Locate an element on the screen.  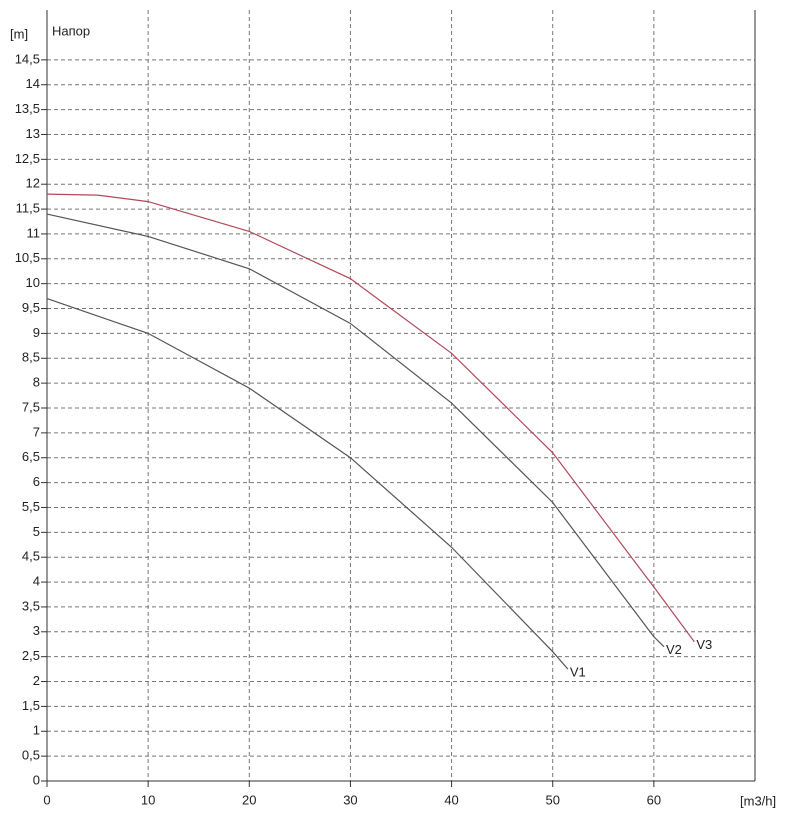
y-tick-label: 5 is located at coordinates (36, 531).